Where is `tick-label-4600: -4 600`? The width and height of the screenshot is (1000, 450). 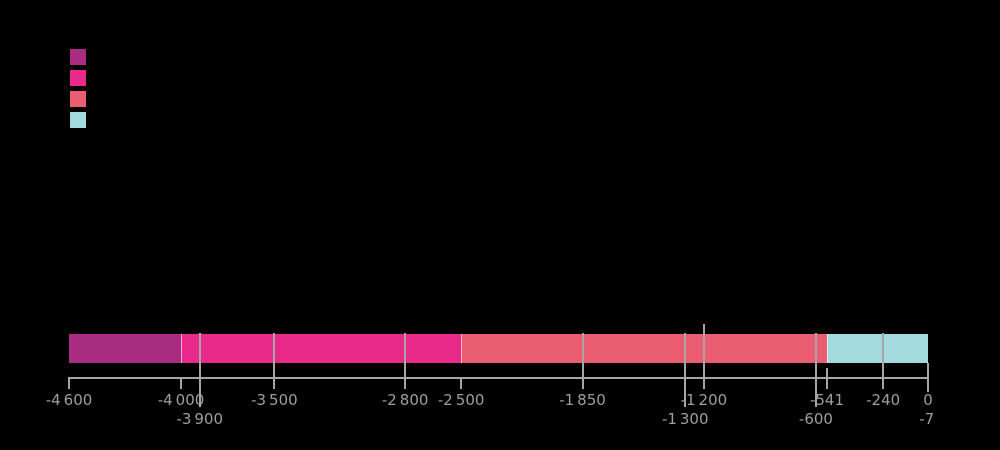
tick-label-4600: -4 600 is located at coordinates (69, 400).